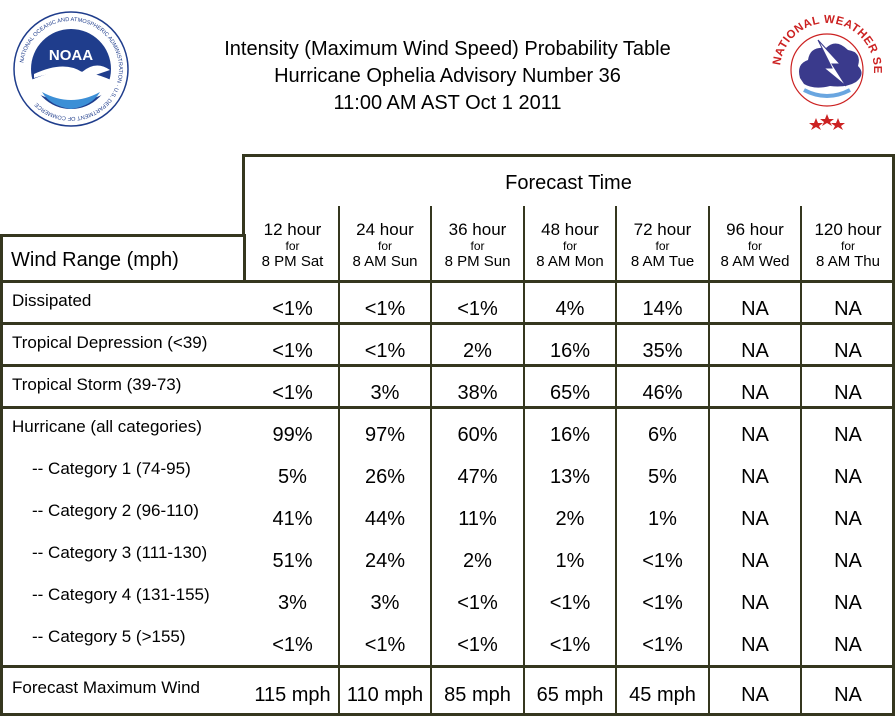 This screenshot has height=716, width=895. I want to click on table-cell: 44%, so click(385, 519).